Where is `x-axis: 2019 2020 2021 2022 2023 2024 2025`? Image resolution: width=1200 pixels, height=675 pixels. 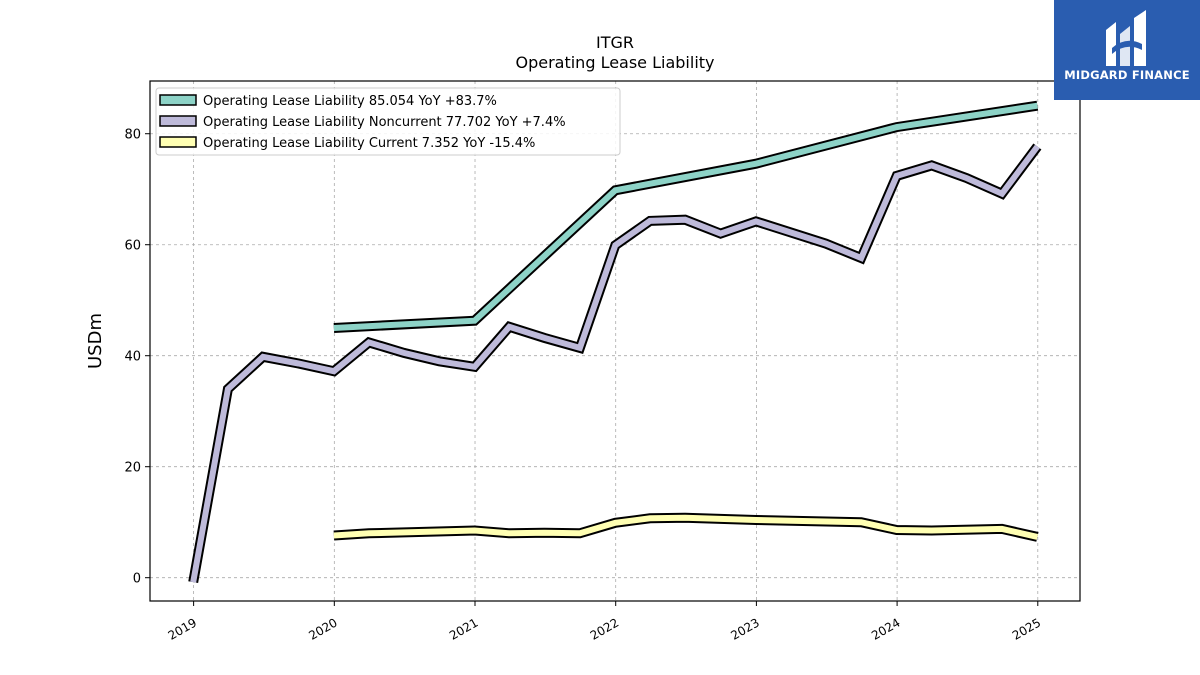 x-axis: 2019 2020 2021 2022 2023 2024 2025 is located at coordinates (604, 622).